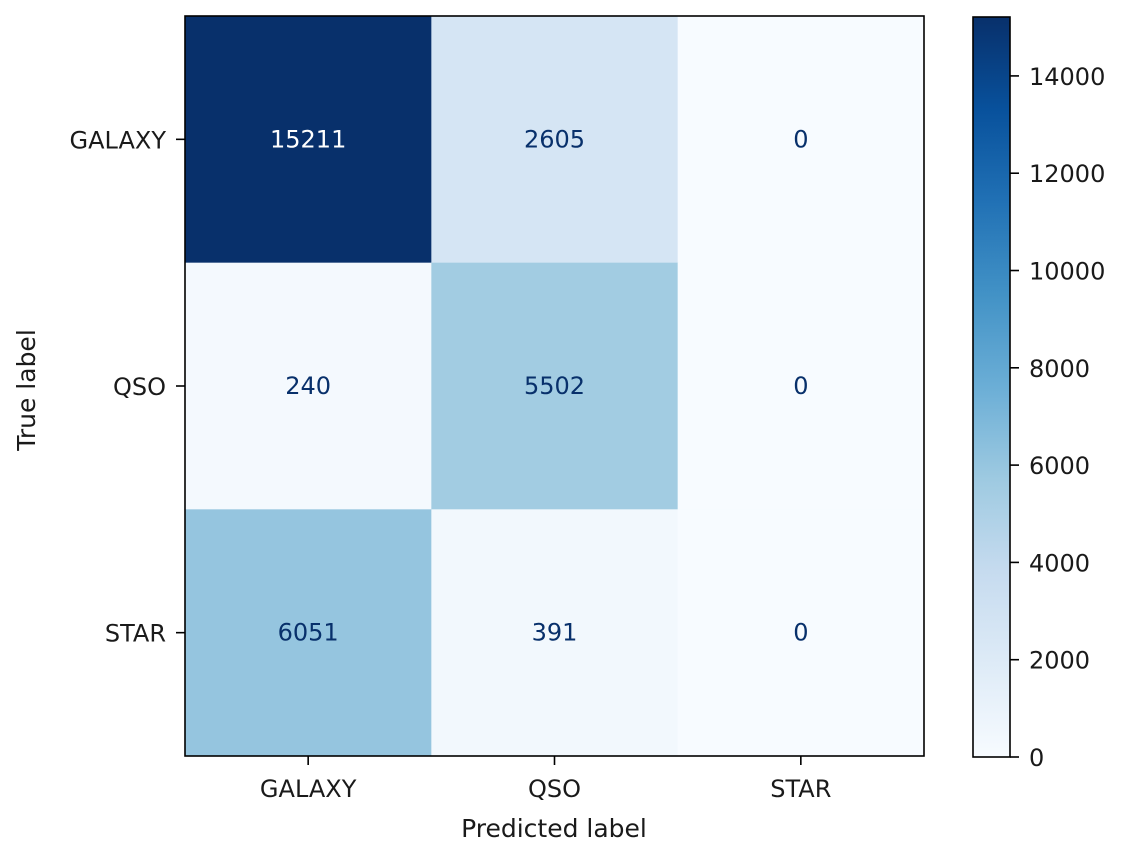  Describe the element at coordinates (1059, 661) in the screenshot. I see `colorbar-tick-label: 2000` at that location.